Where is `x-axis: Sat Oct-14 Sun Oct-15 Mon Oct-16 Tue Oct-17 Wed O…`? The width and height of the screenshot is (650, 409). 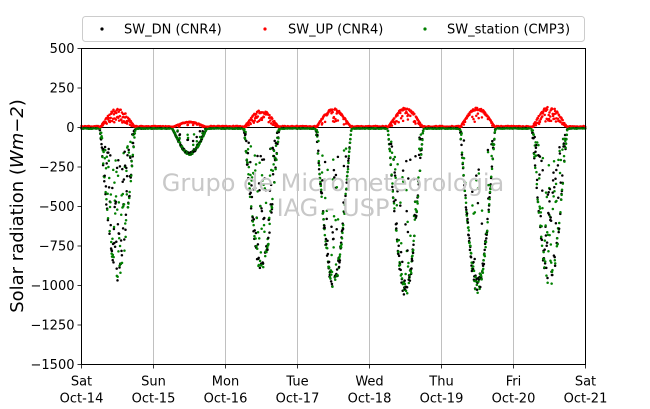
x-axis: Sat Oct-14 Sun Oct-15 Mon Oct-16 Tue Oct-17 Wed O… is located at coordinates (333, 385).